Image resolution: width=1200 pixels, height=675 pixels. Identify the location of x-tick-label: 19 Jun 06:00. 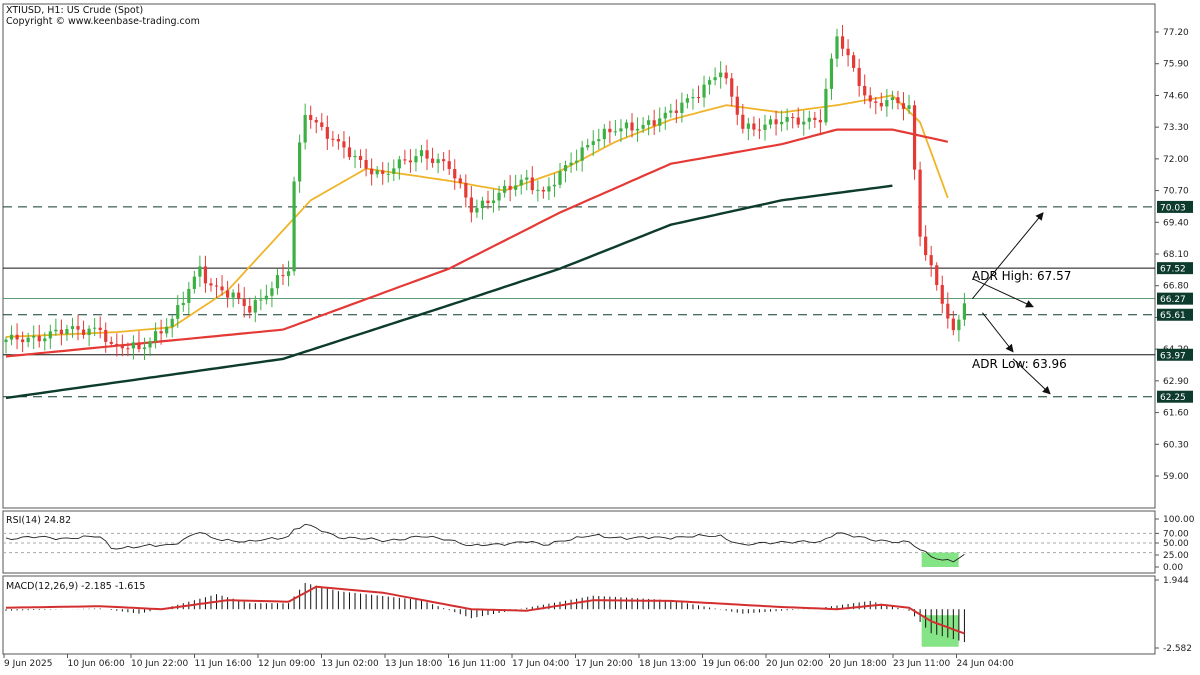
(731, 664).